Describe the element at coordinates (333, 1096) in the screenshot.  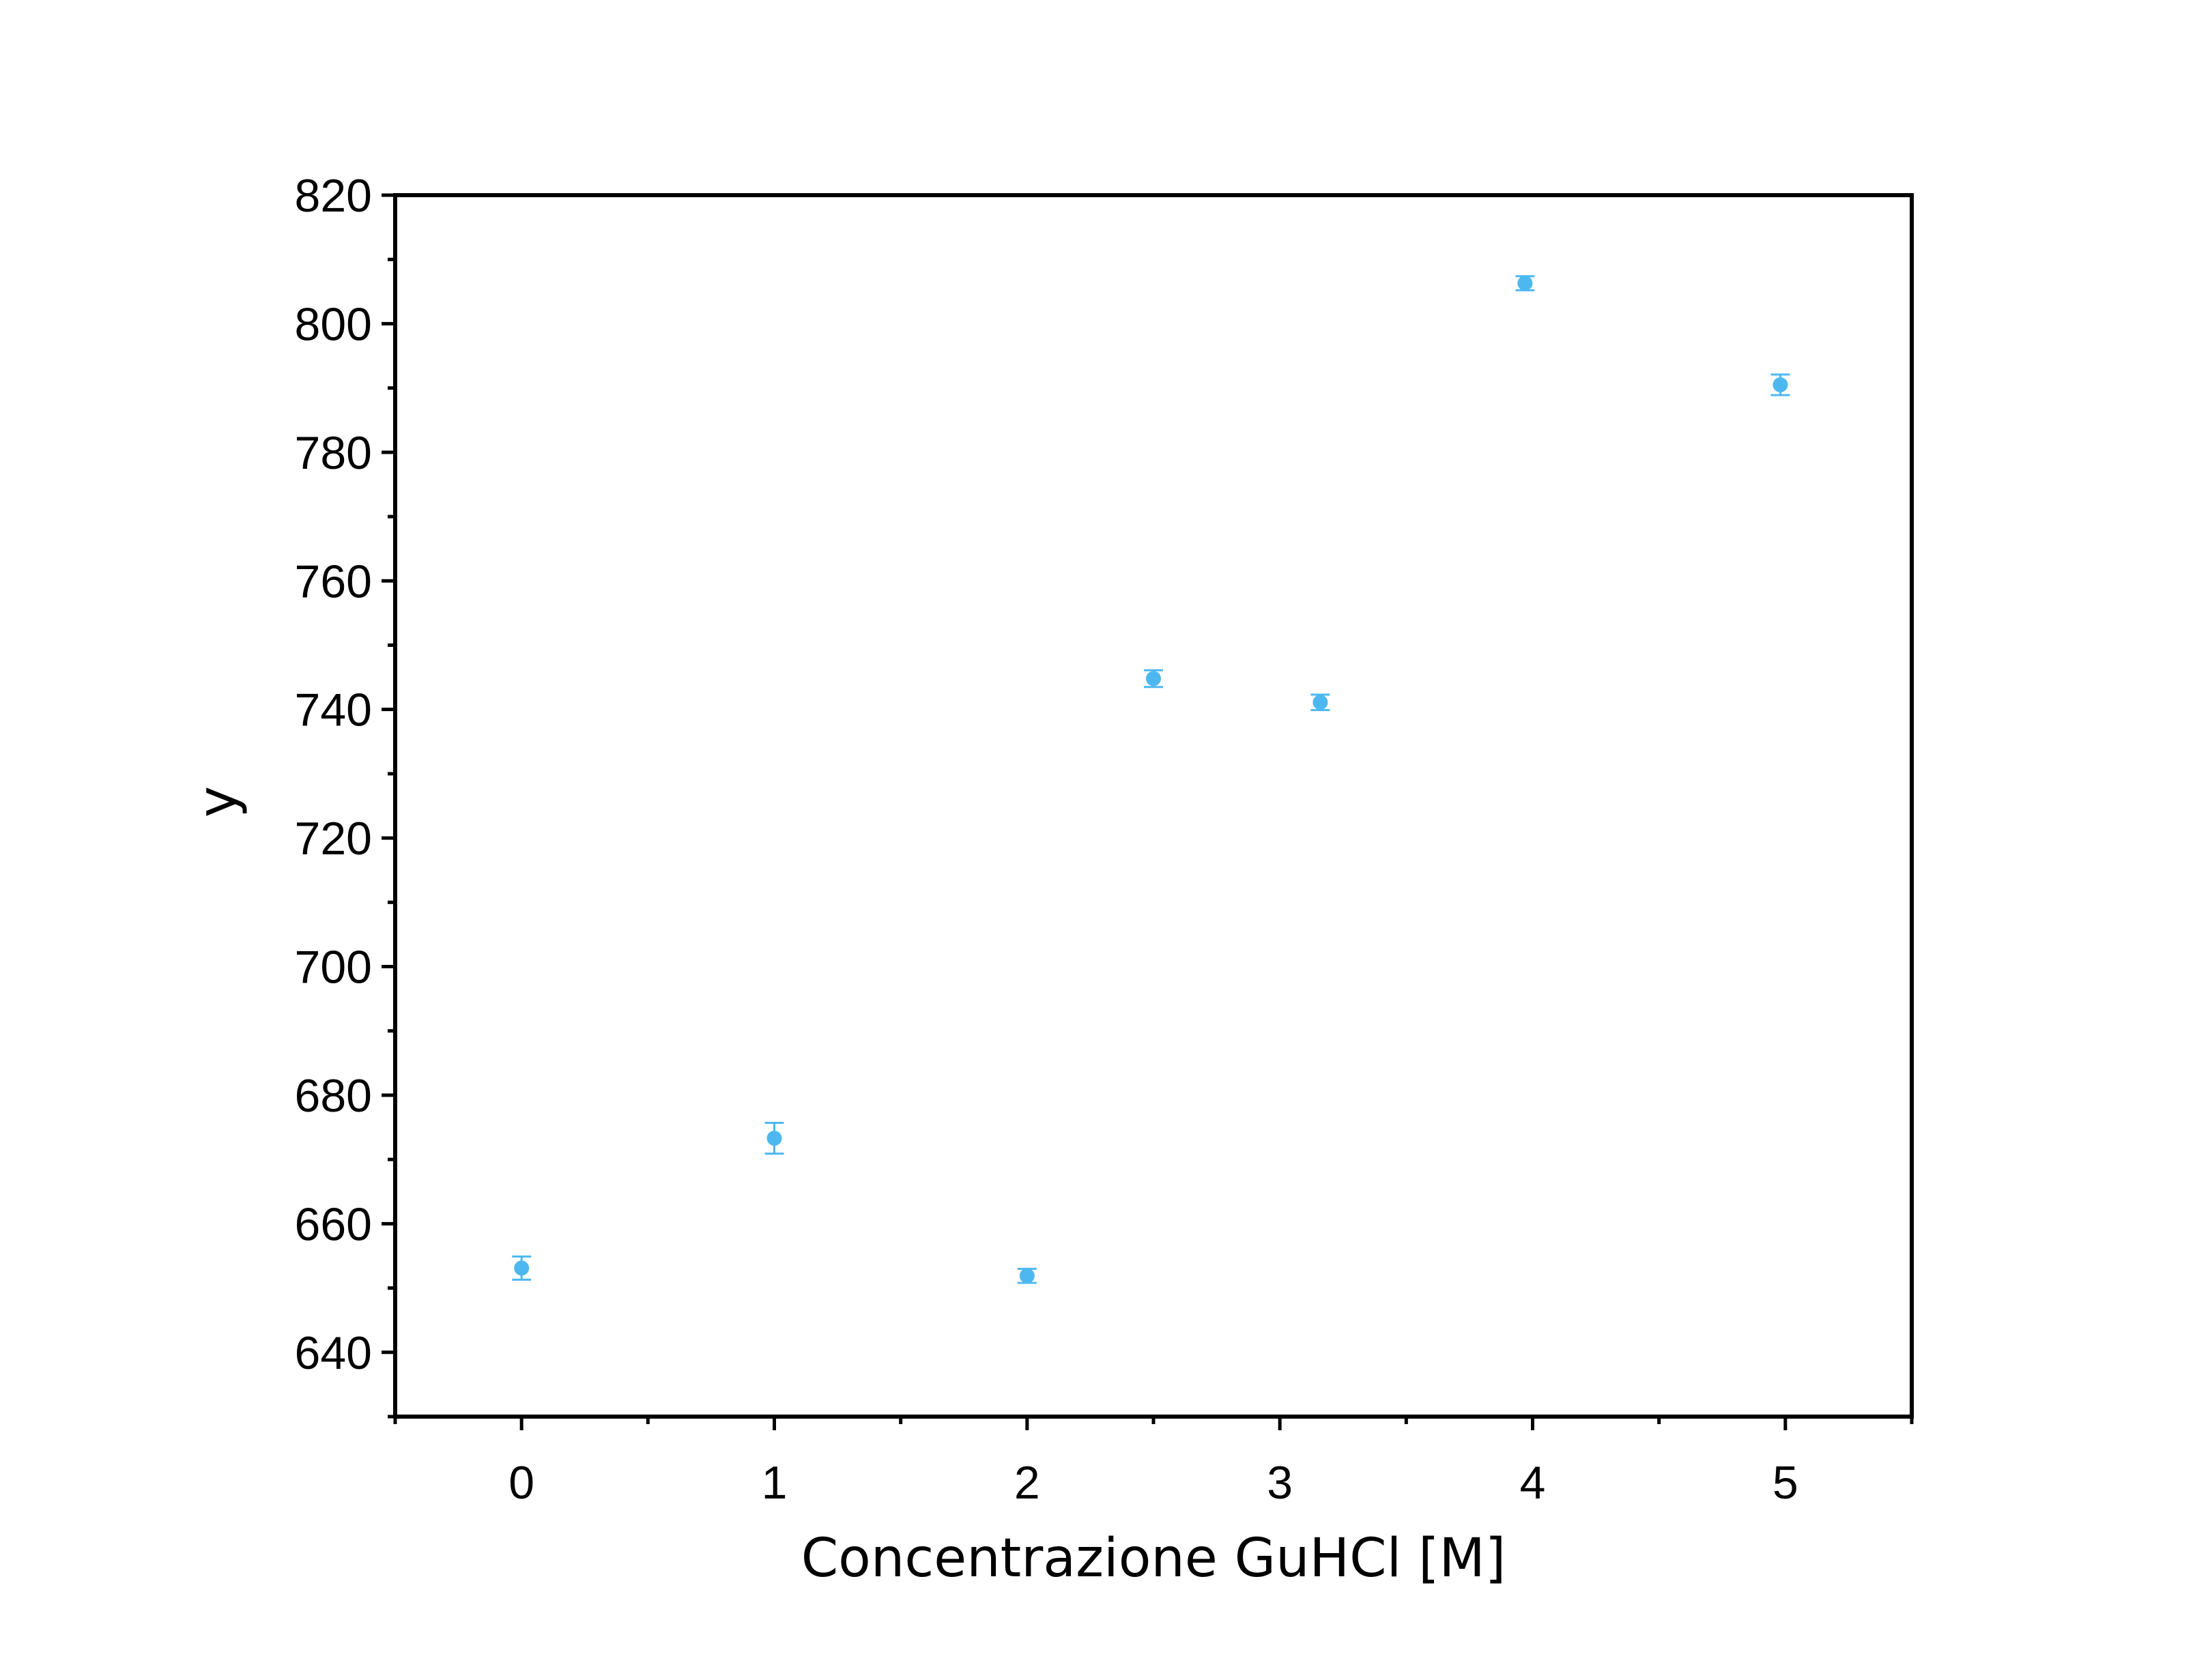
I see `y-tick-label: 680` at that location.